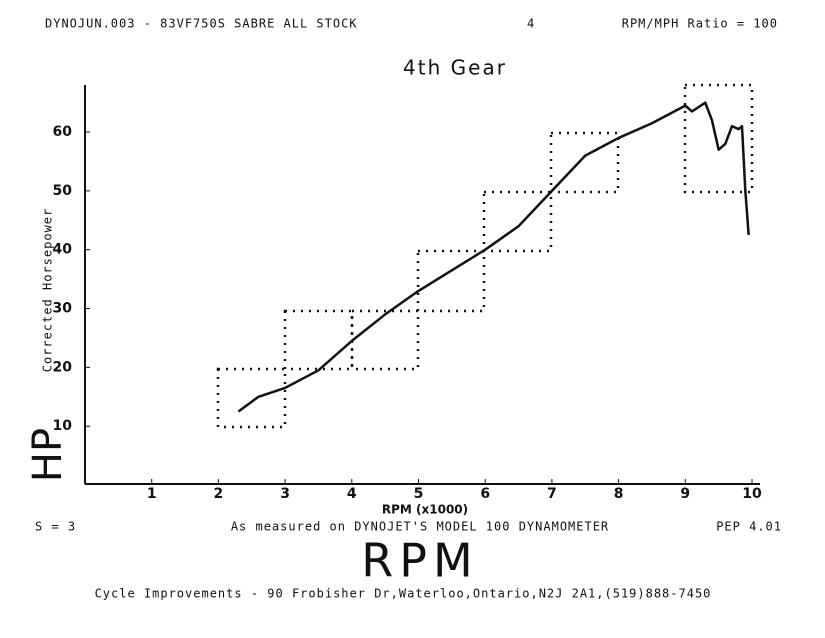  What do you see at coordinates (55, 527) in the screenshot?
I see `smoothing: S = 3` at bounding box center [55, 527].